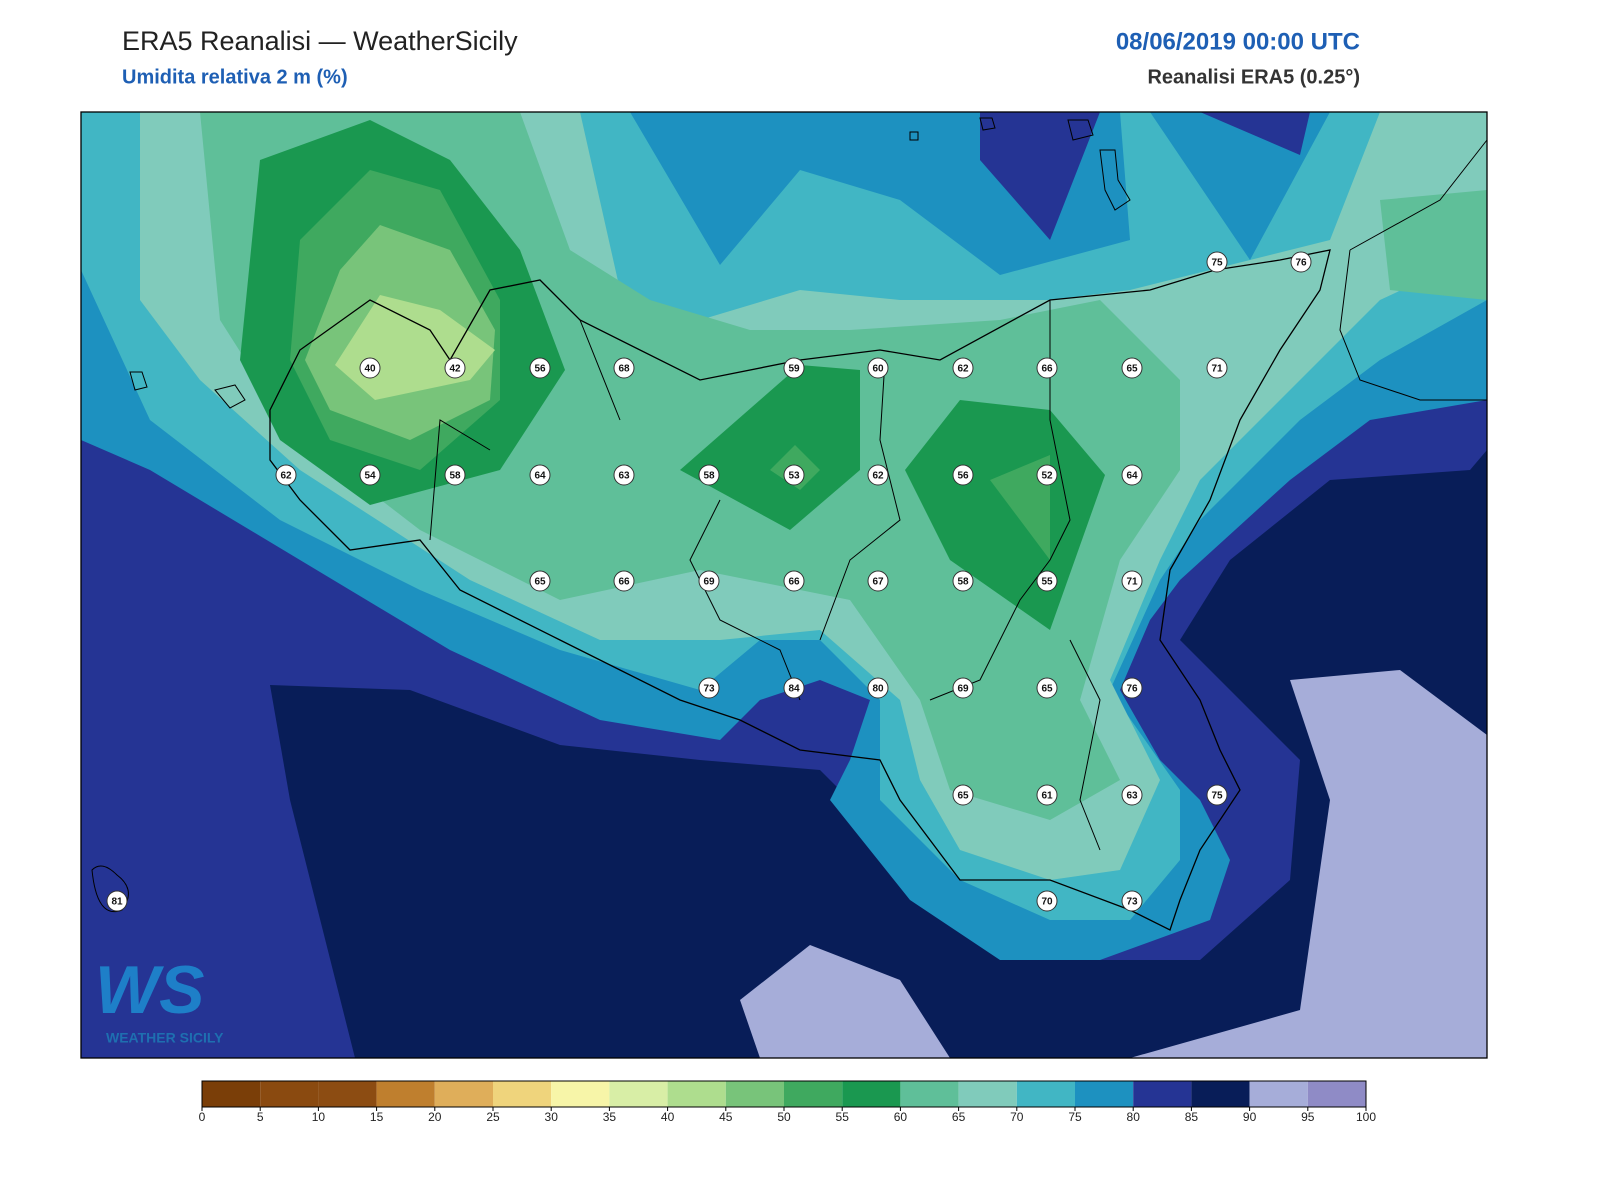 The height and width of the screenshot is (1200, 1600). I want to click on colorbar-tick-label: 40, so click(668, 1117).